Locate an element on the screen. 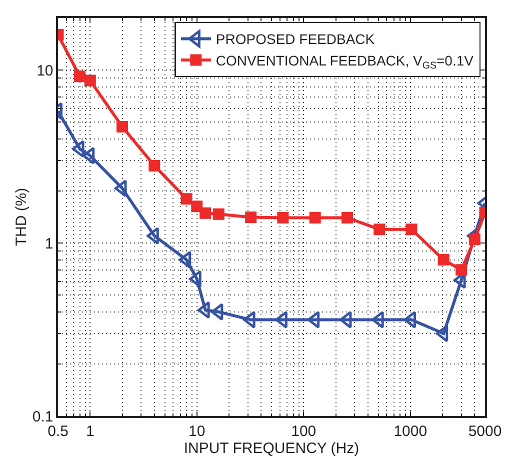  y-tick-label: 1 is located at coordinates (49, 243).